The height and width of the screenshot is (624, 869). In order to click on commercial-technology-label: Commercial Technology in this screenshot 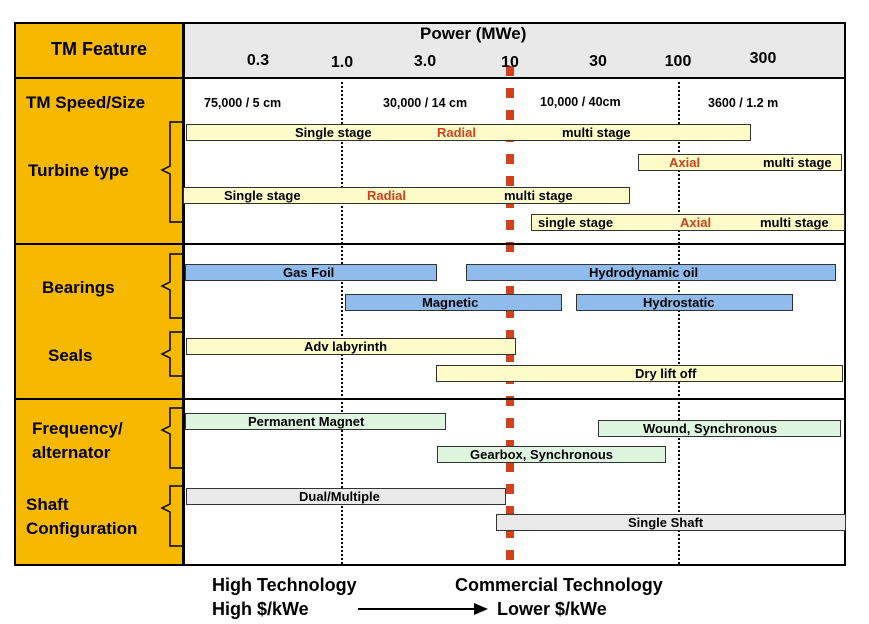, I will do `click(559, 585)`.